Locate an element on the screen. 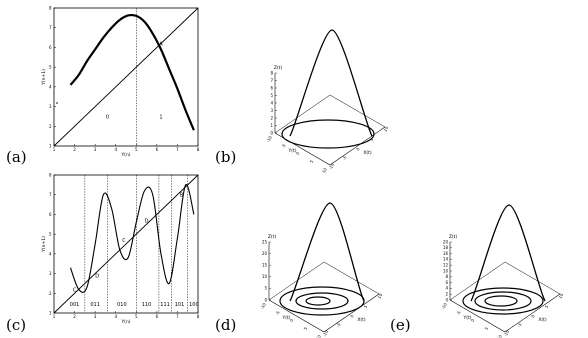 The width and height of the screenshot is (588, 338). point-label: C is located at coordinates (124, 241).